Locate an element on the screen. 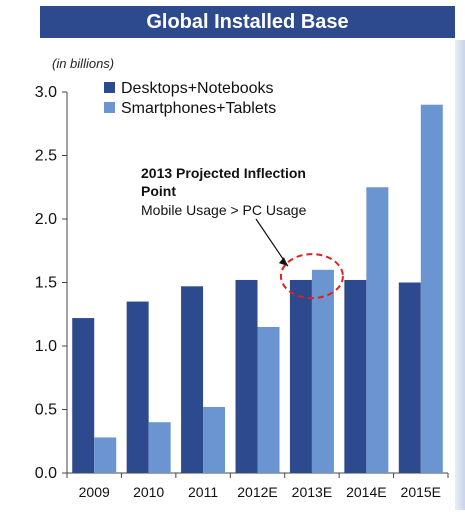  y-tick-label: 0.0 is located at coordinates (46, 473).